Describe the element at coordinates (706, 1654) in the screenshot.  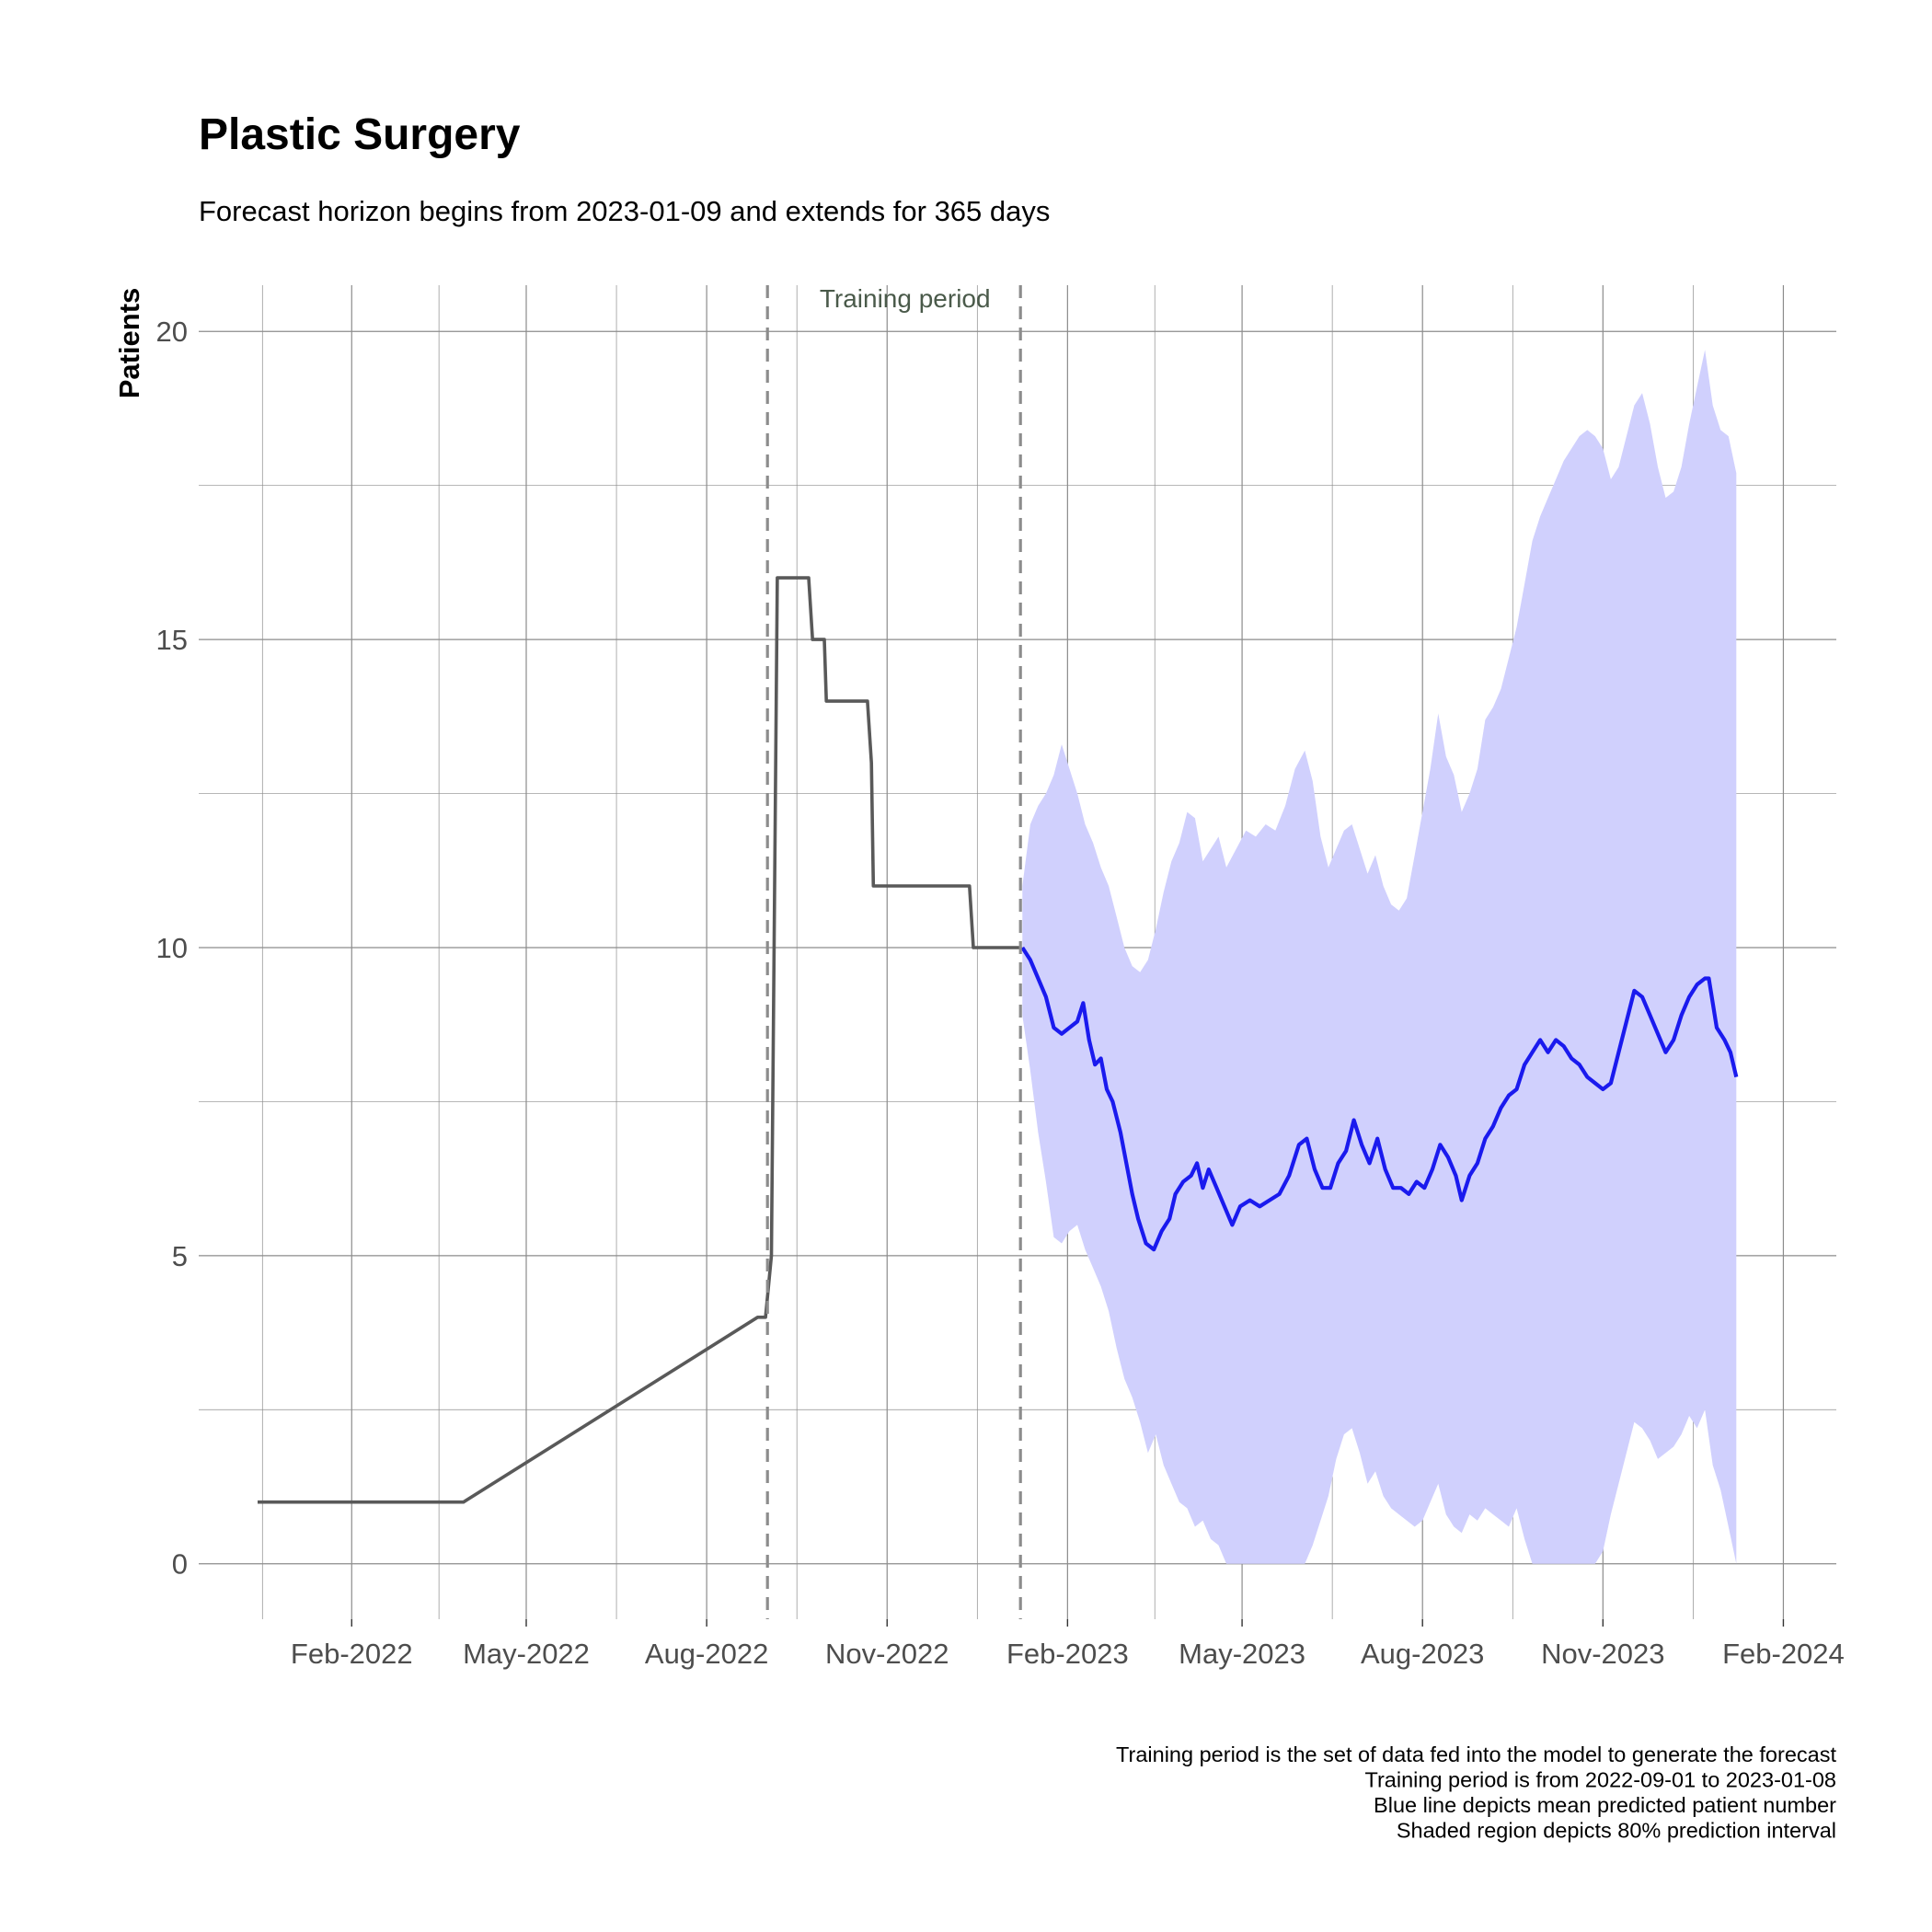
I see `x-tick-label: Aug-2022` at that location.